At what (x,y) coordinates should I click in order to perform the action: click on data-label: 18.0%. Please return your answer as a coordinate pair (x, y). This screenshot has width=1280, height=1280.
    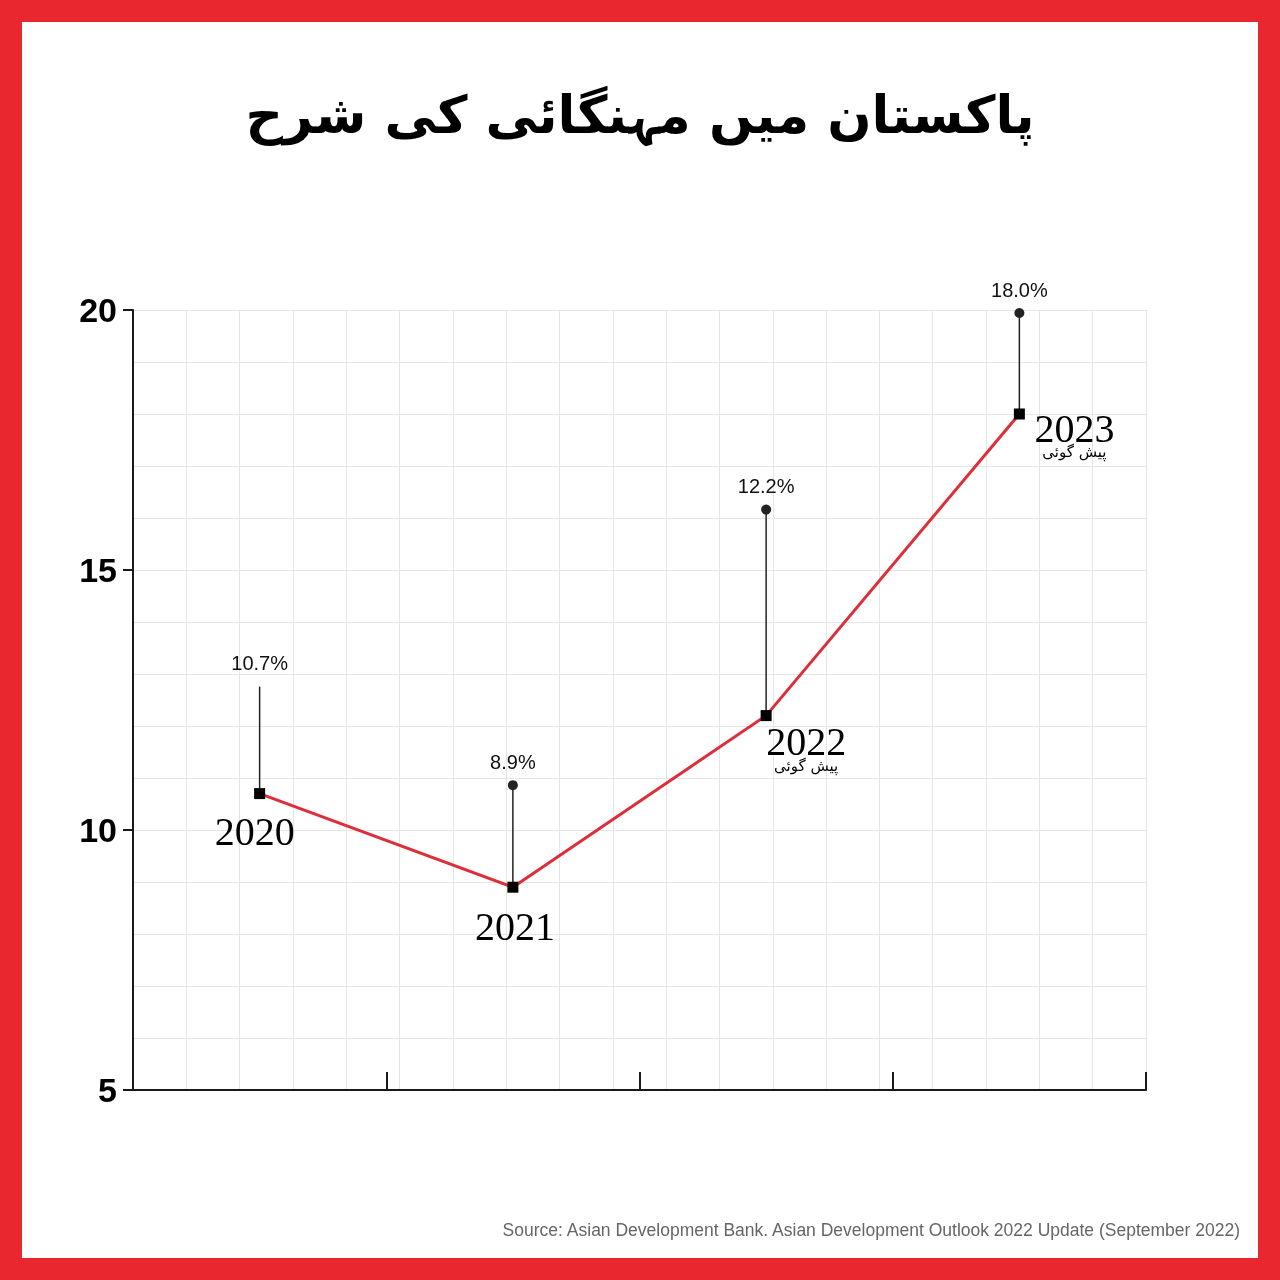
    Looking at the image, I should click on (1019, 289).